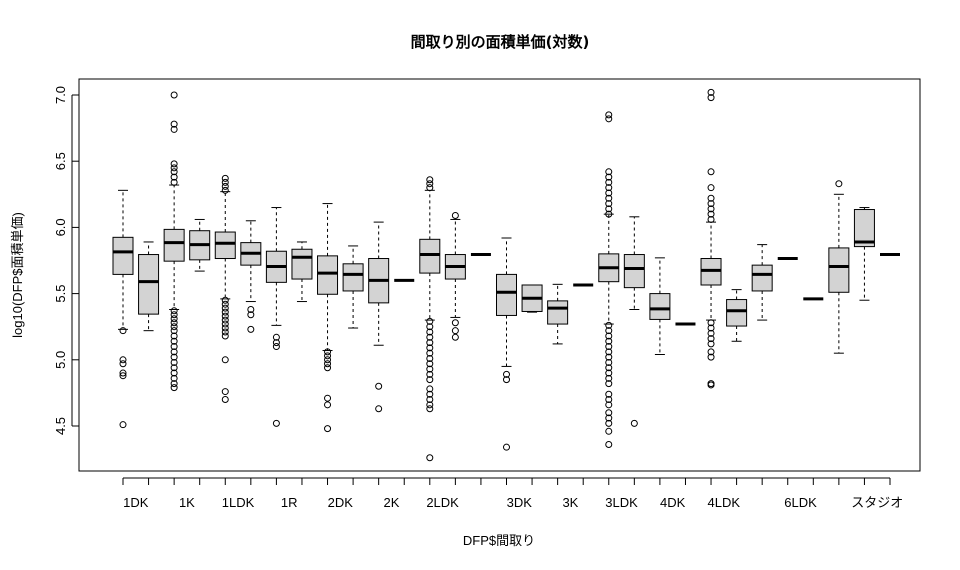 This screenshot has height=570, width=960. What do you see at coordinates (289, 502) in the screenshot?
I see `x-tick-label: 1R` at bounding box center [289, 502].